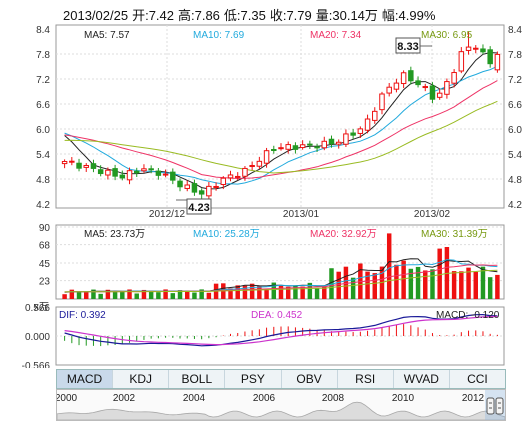 This screenshot has height=428, width=527. Describe the element at coordinates (515, 30) in the screenshot. I see `price-tick-right: 8.4` at that location.